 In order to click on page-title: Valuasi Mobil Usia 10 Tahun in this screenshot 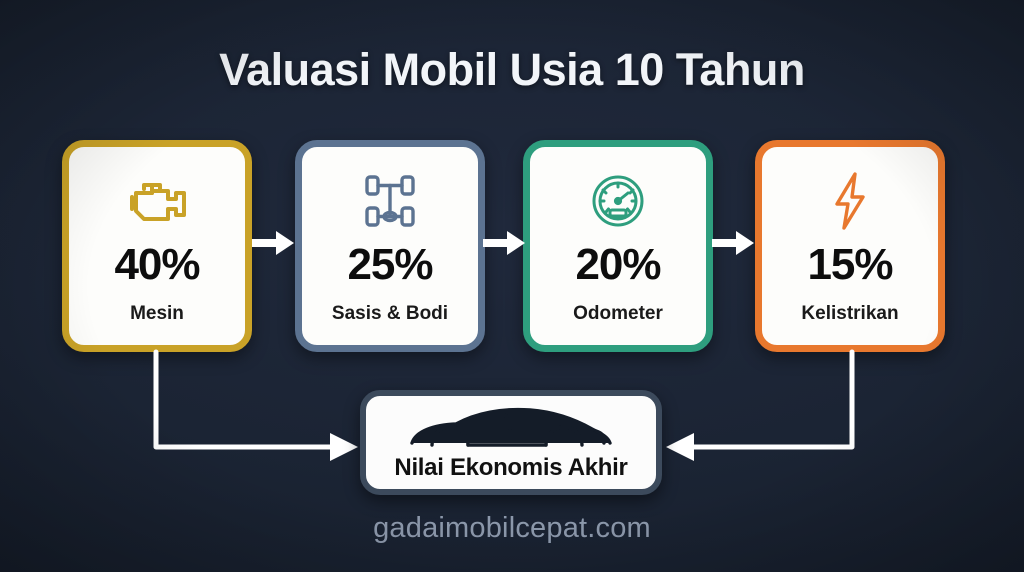, I will do `click(512, 69)`.